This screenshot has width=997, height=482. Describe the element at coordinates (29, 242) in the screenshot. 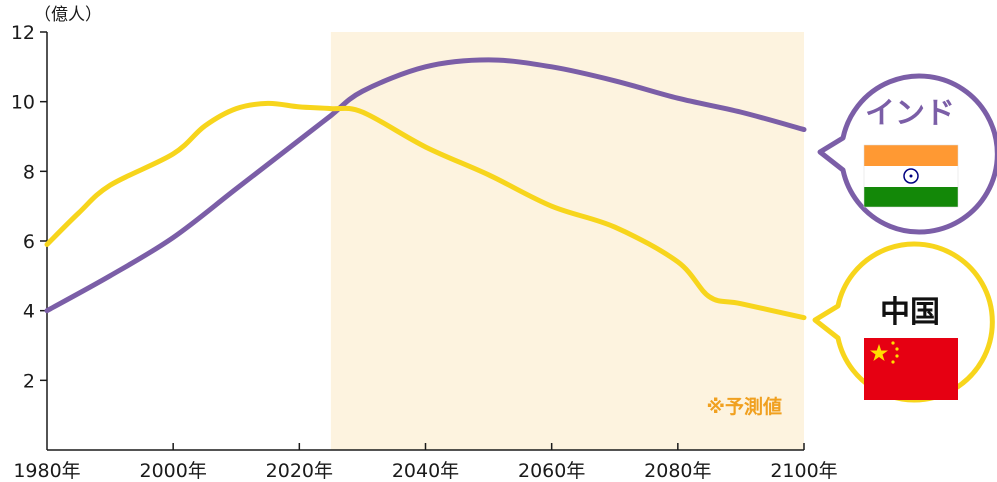

I see `y-tick-label: 6` at that location.